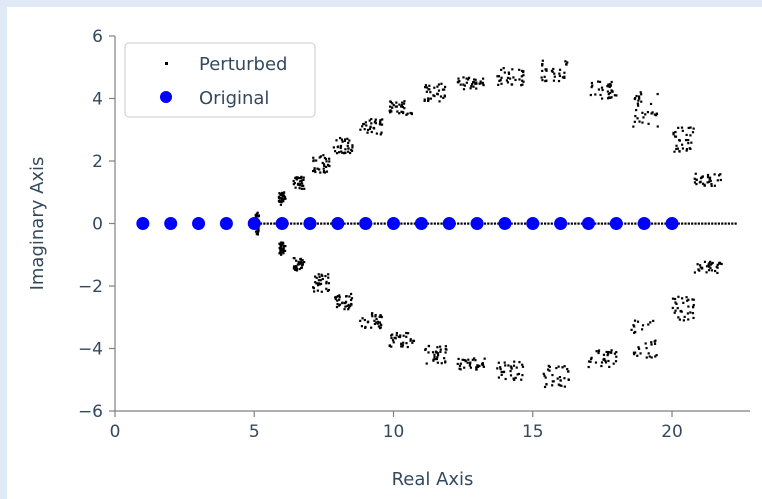 This screenshot has height=499, width=762. Describe the element at coordinates (394, 432) in the screenshot. I see `x-tick-label: 10` at that location.